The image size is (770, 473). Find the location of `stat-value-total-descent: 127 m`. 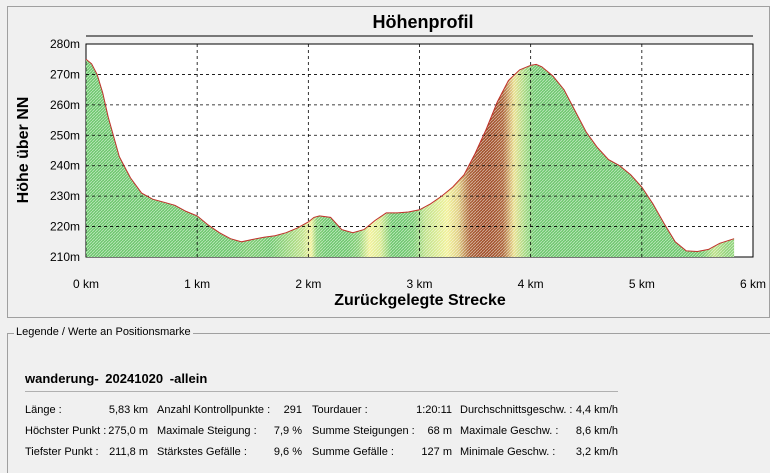

stat-value-total-descent: 127 m is located at coordinates (436, 452).